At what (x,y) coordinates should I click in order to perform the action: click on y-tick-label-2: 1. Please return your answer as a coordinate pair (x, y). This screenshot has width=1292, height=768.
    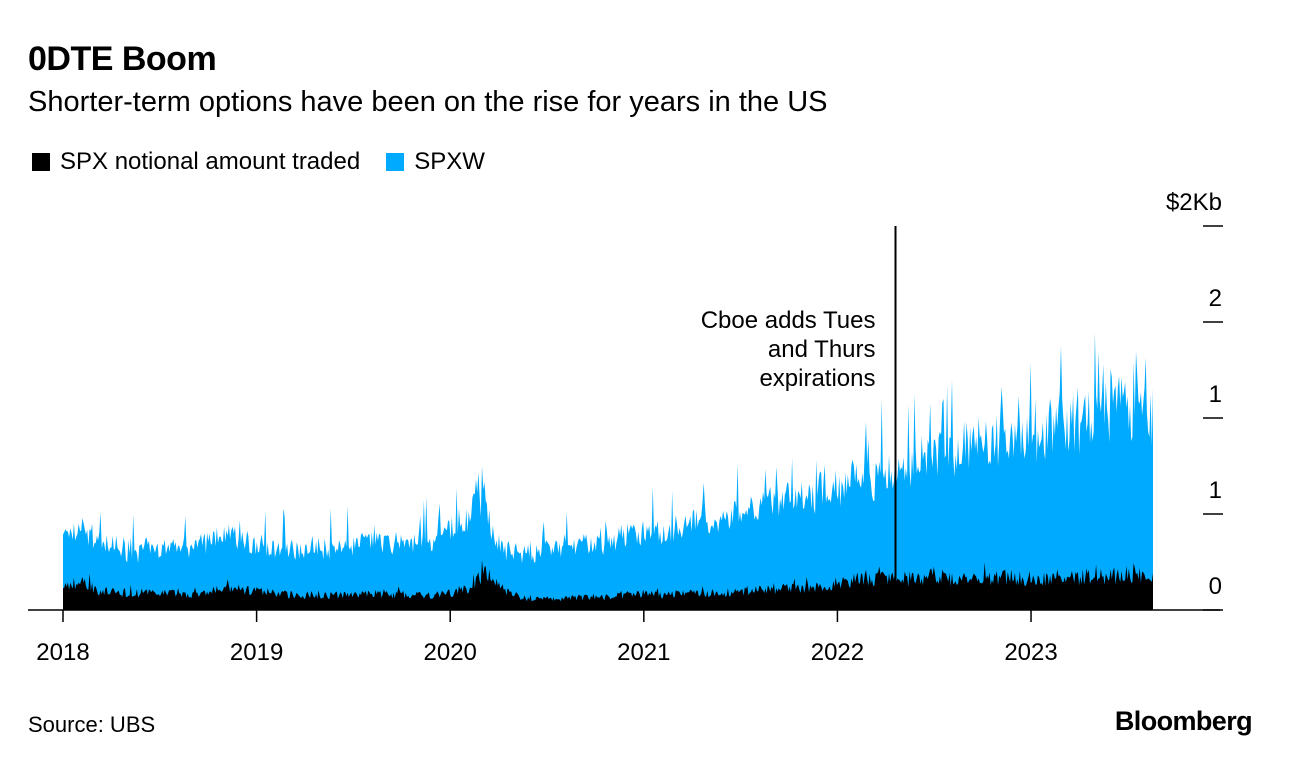
    Looking at the image, I should click on (1215, 394).